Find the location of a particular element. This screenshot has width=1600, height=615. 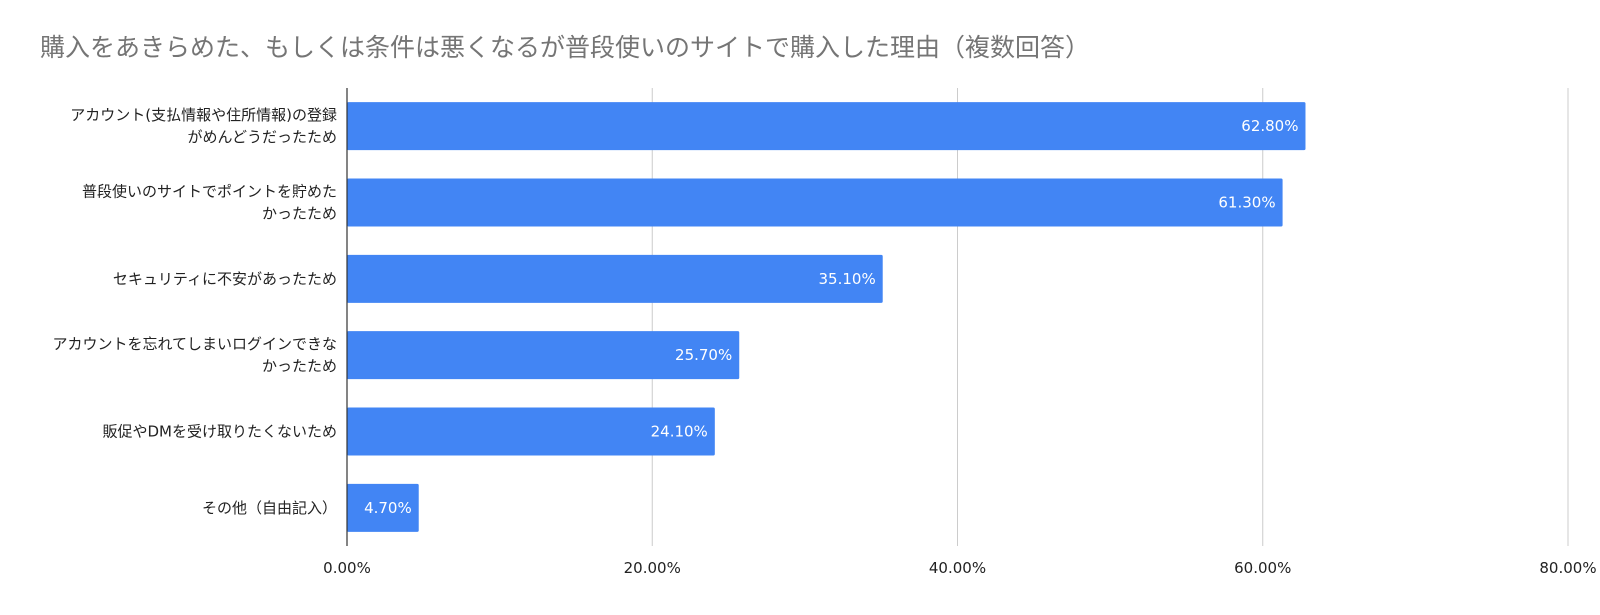

category-label: その他（自由記入） is located at coordinates (269, 508).